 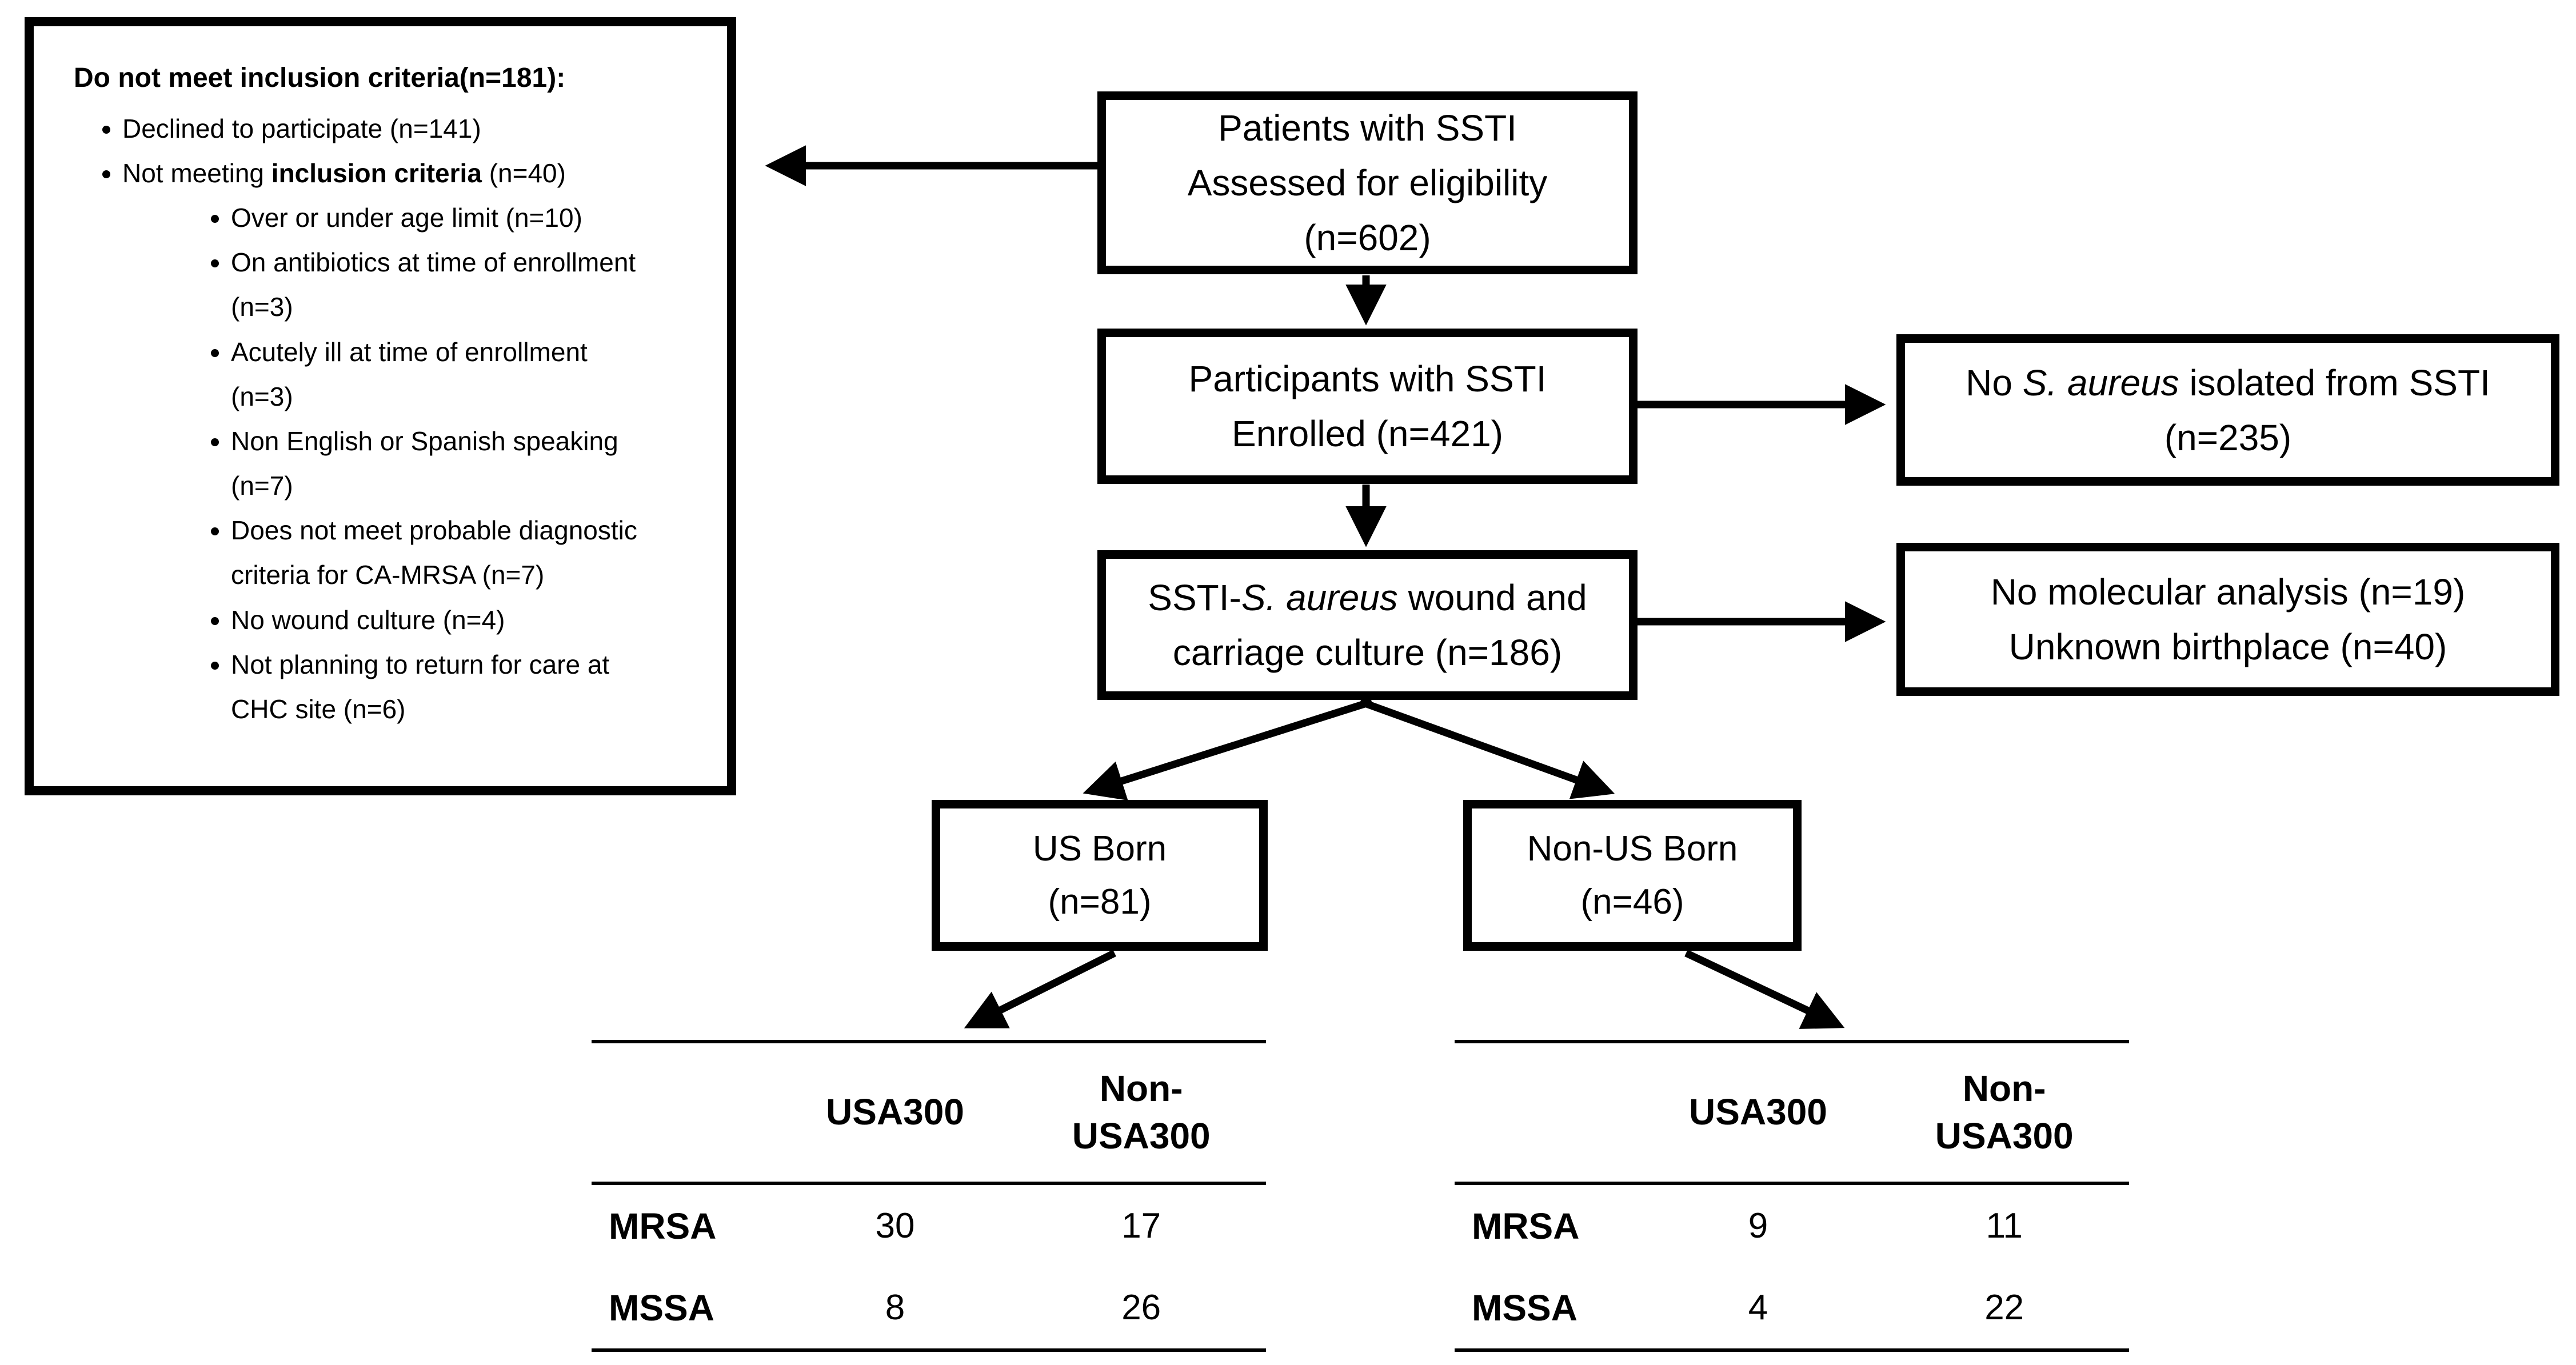 What do you see at coordinates (406, 217) in the screenshot?
I see `exclusion-subitem-text: Over or under age limit (n=10)` at bounding box center [406, 217].